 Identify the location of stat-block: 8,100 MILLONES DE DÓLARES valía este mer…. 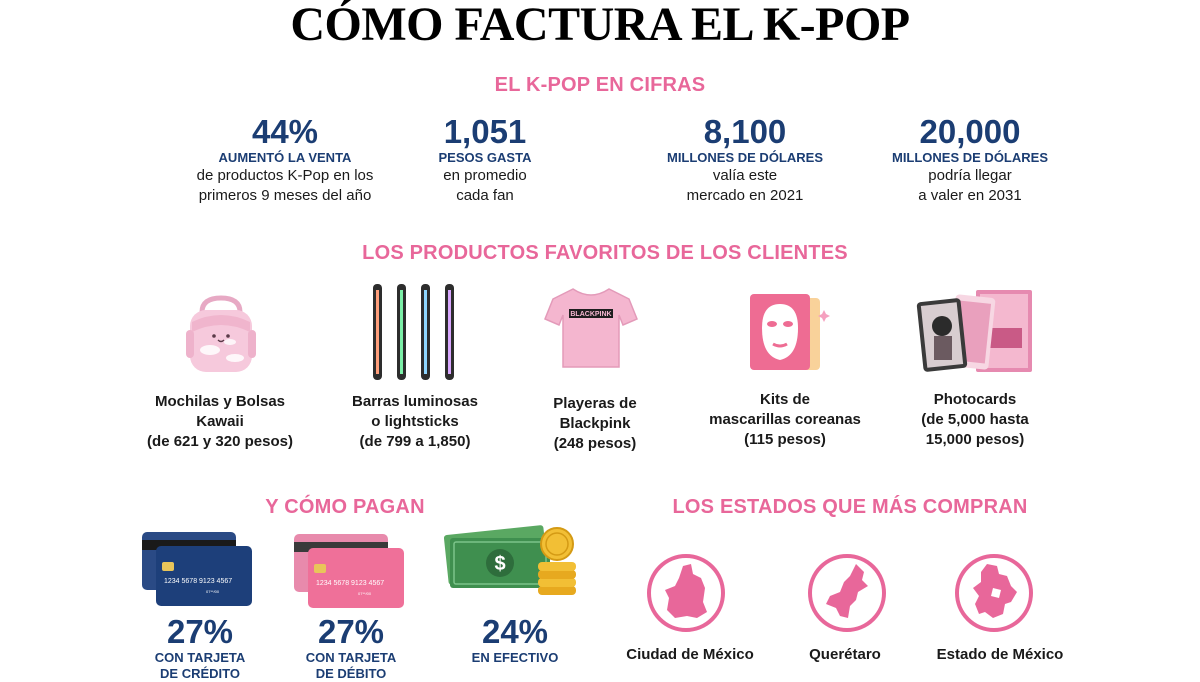
(745, 160).